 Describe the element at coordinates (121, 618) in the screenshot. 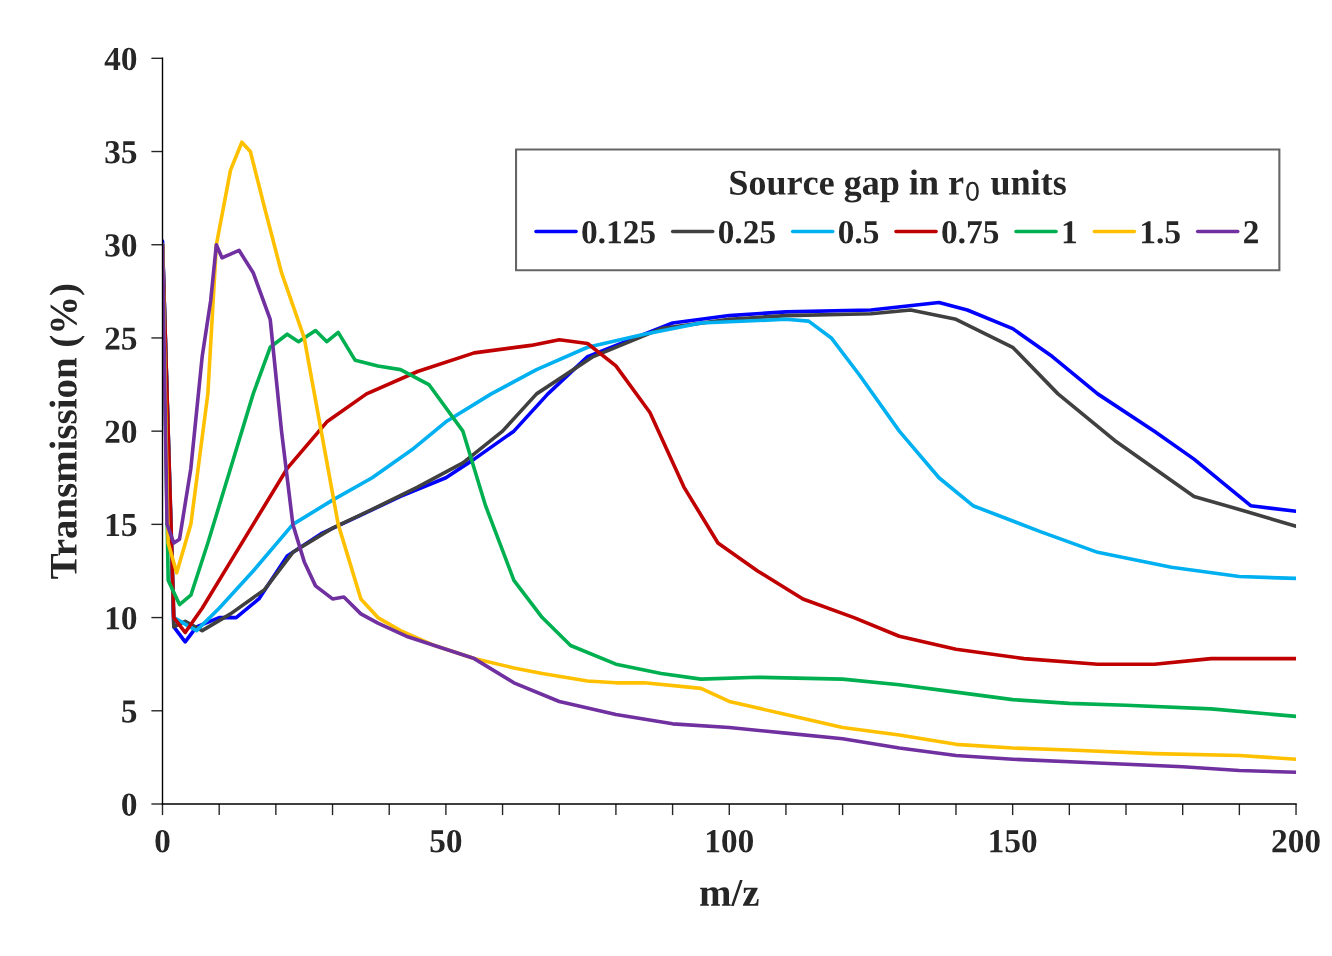

I see `y-tick-label: 10` at that location.